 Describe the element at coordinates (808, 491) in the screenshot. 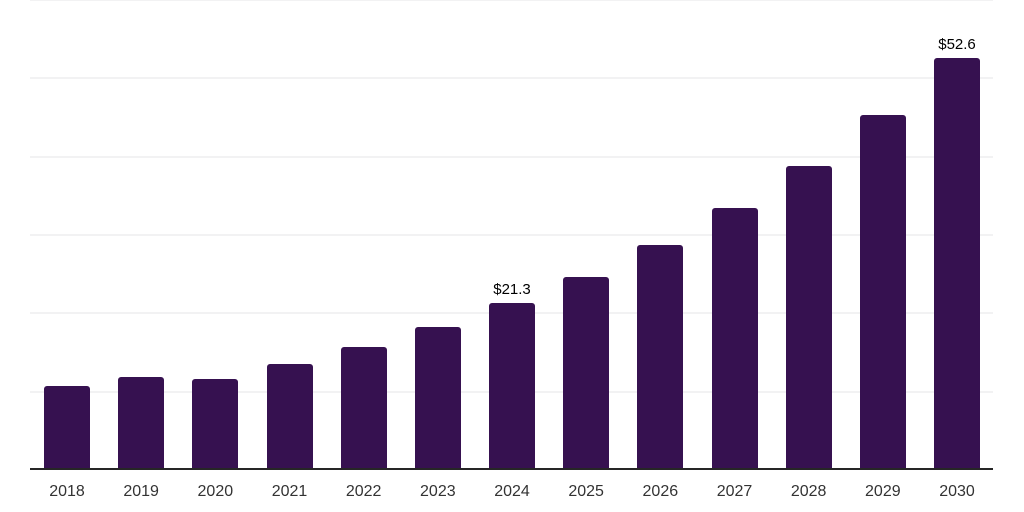

I see `x-tick-label-2028: 2028` at that location.